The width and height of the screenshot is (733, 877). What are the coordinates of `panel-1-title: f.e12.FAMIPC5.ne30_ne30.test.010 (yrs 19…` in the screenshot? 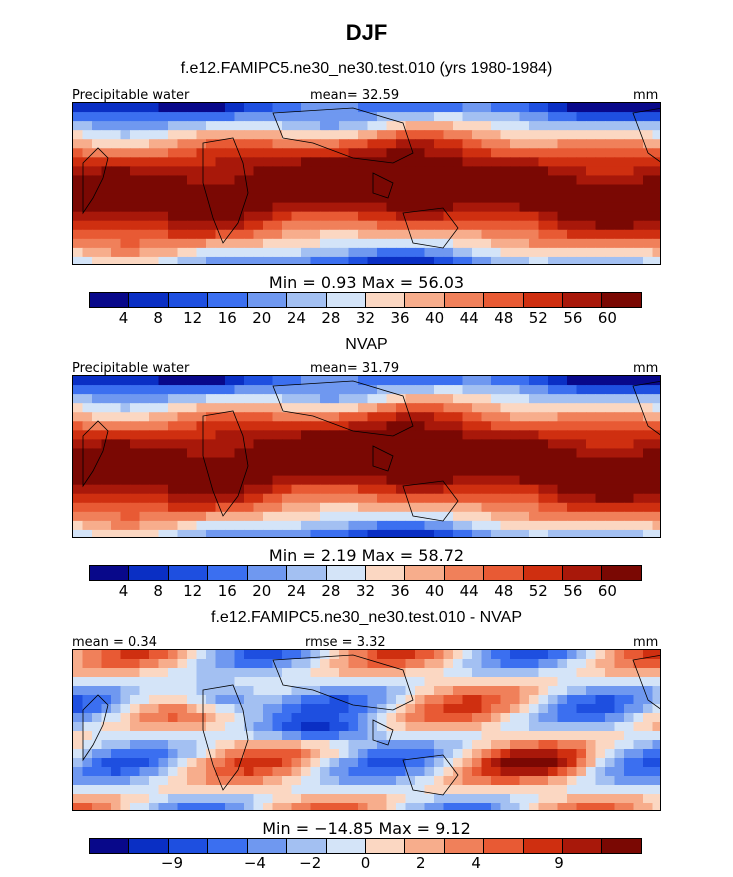 It's located at (366, 68).